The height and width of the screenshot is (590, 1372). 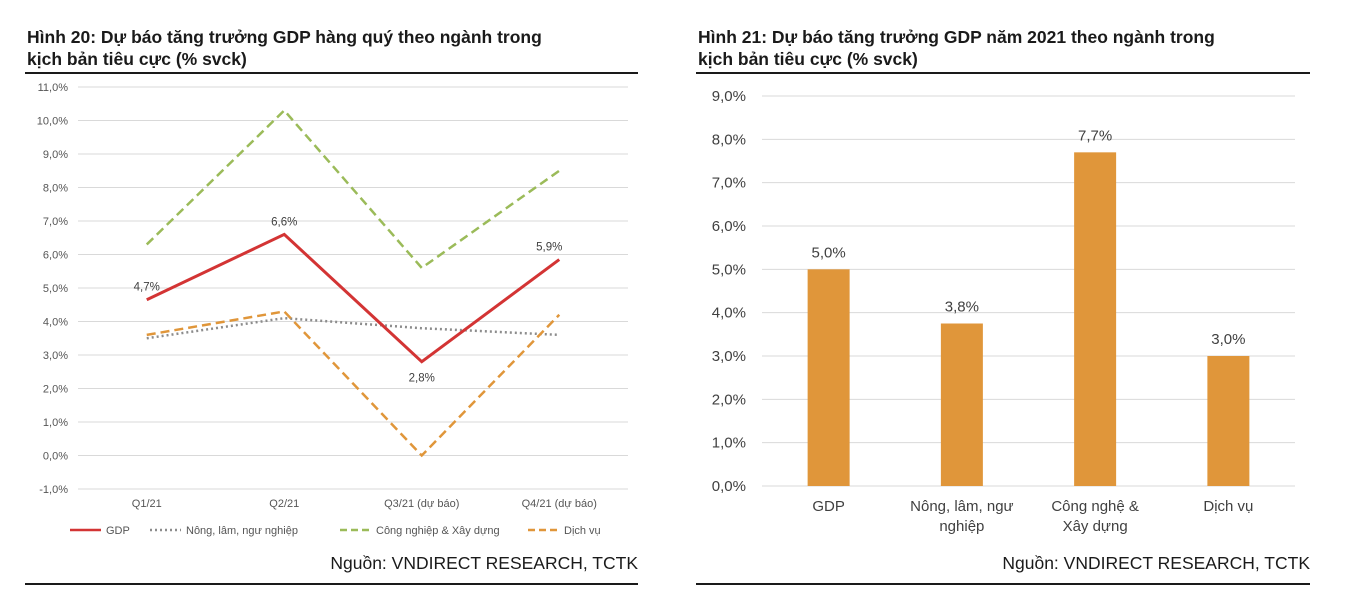 I want to click on x-tick-label: Q2/21, so click(x=284, y=504).